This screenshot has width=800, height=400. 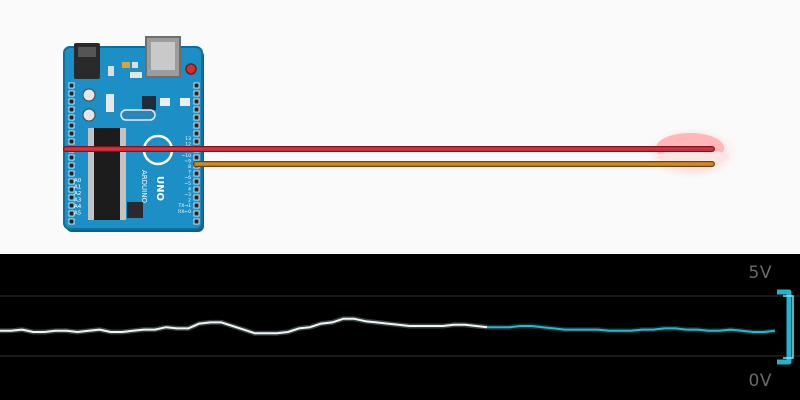 What do you see at coordinates (191, 69) in the screenshot?
I see `reset-button` at bounding box center [191, 69].